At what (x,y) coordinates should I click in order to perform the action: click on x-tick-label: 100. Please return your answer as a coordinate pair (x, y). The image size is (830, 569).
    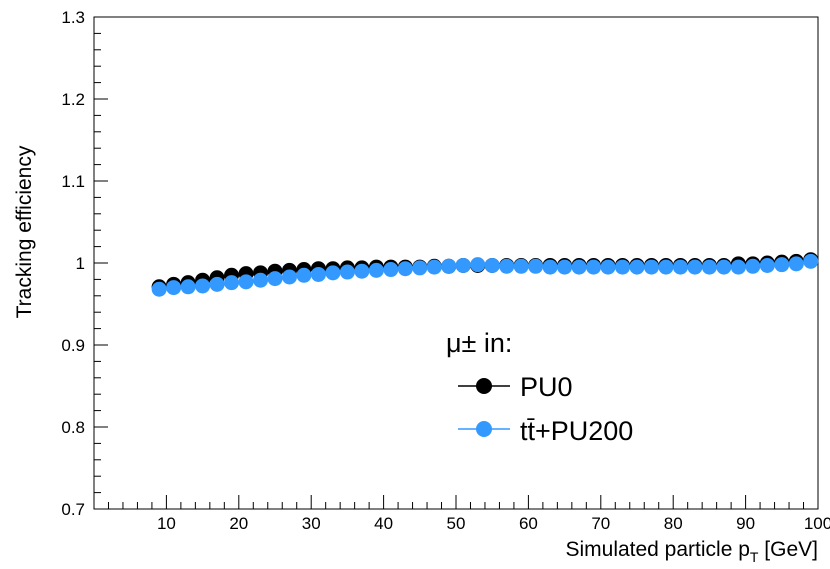
    Looking at the image, I should click on (817, 523).